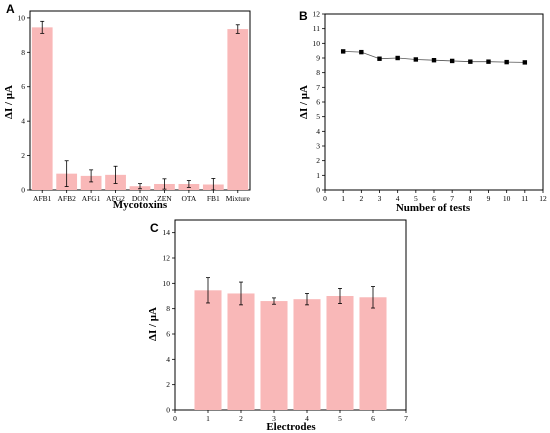  I want to click on panel-b-ytick-label: 1, so click(318, 175).